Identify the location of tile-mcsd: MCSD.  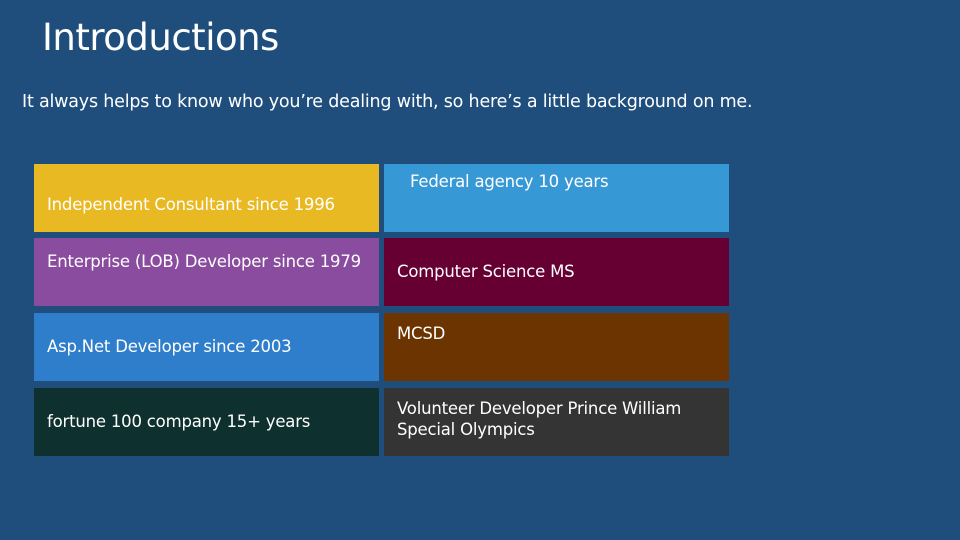
(556, 347).